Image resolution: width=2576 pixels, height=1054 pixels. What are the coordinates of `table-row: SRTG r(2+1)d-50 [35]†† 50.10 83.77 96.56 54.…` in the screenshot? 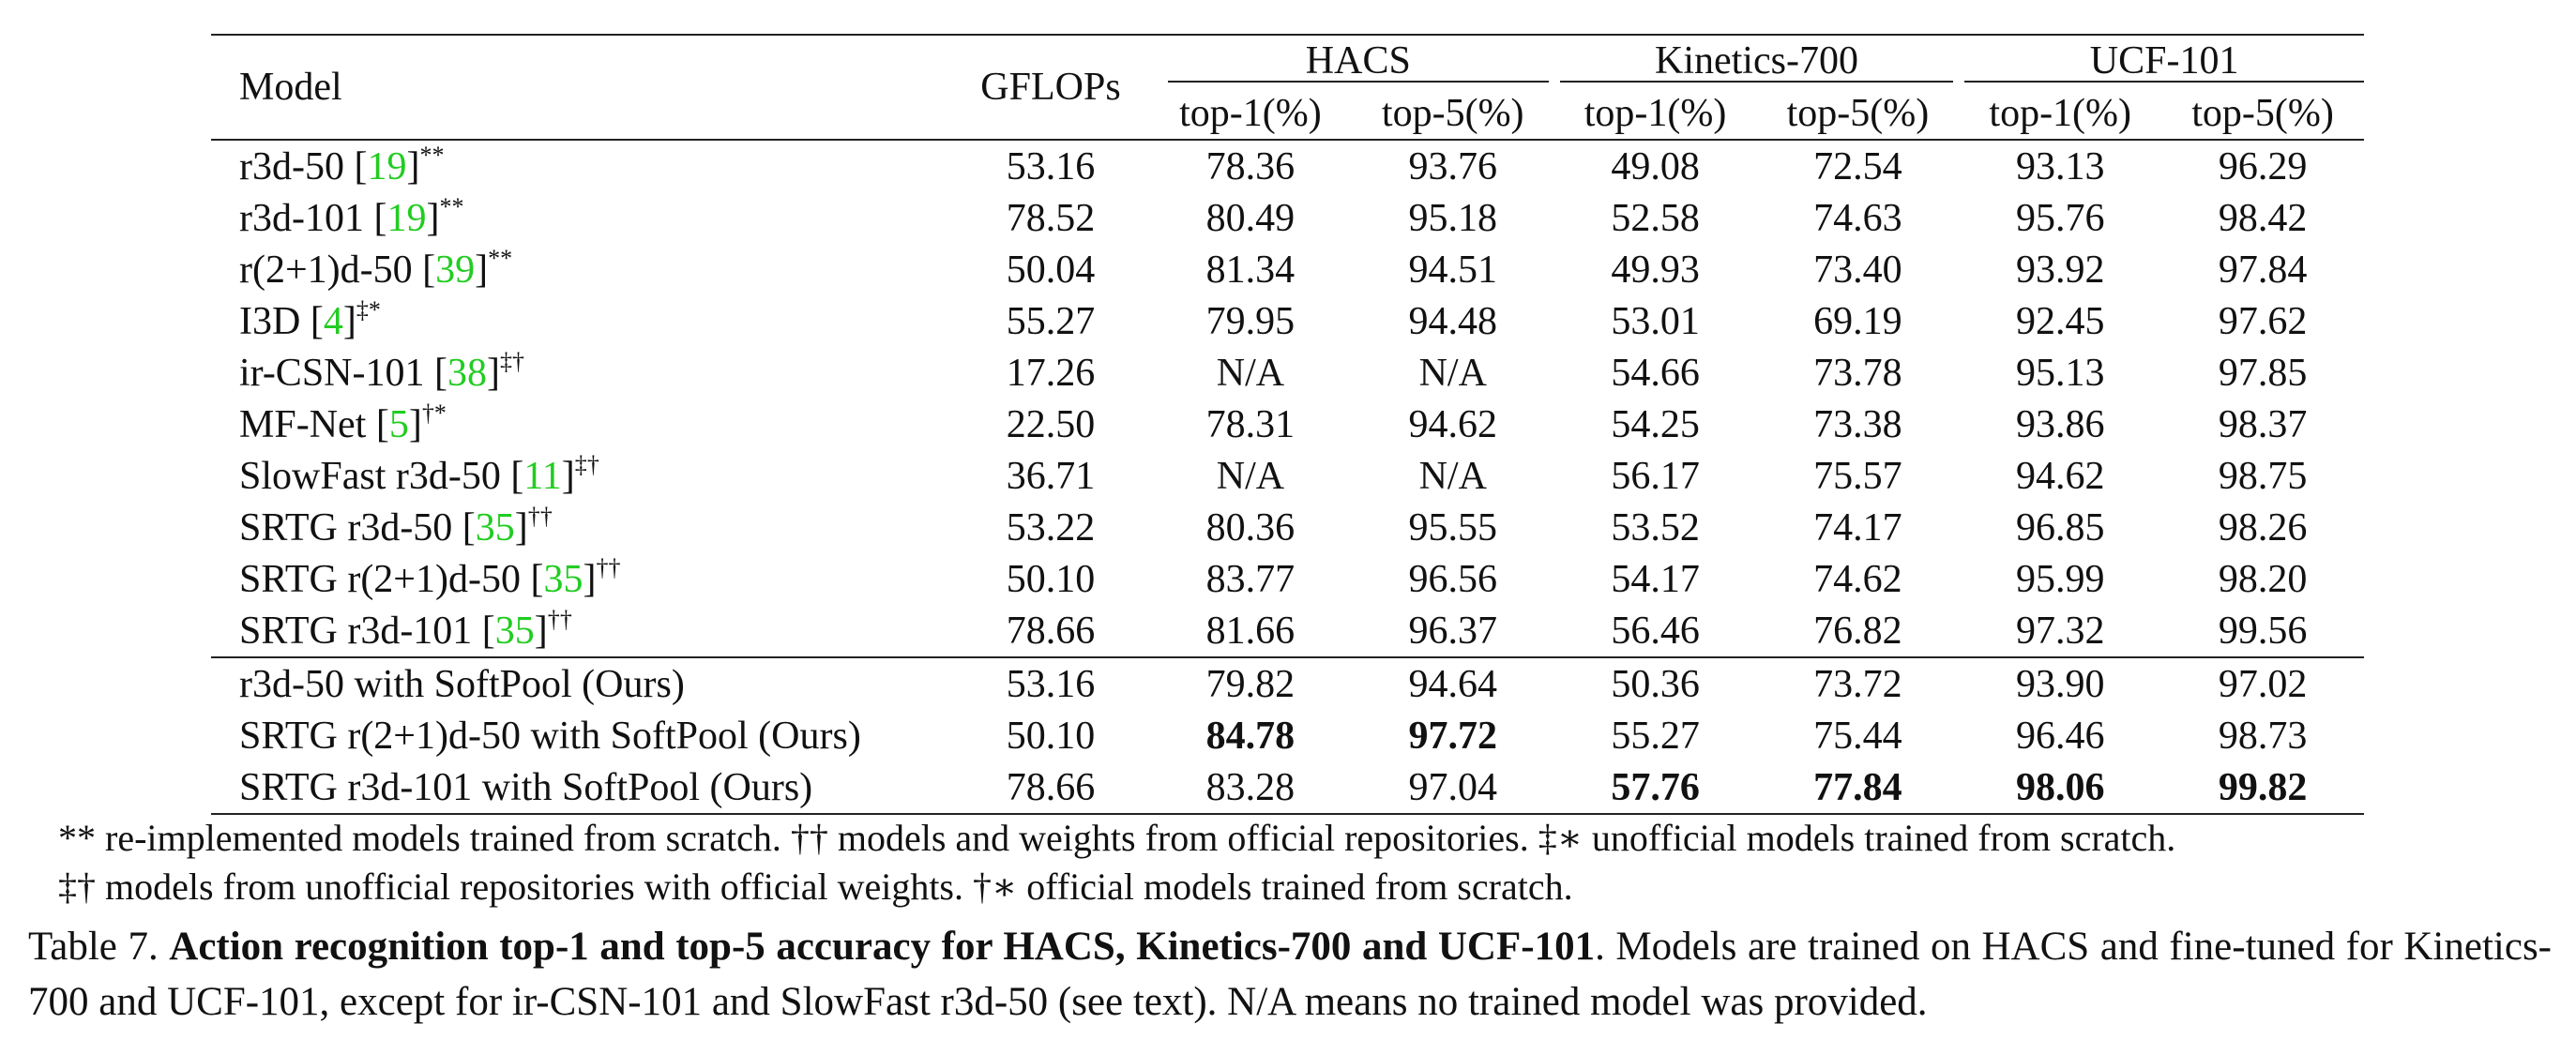 It's located at (1287, 579).